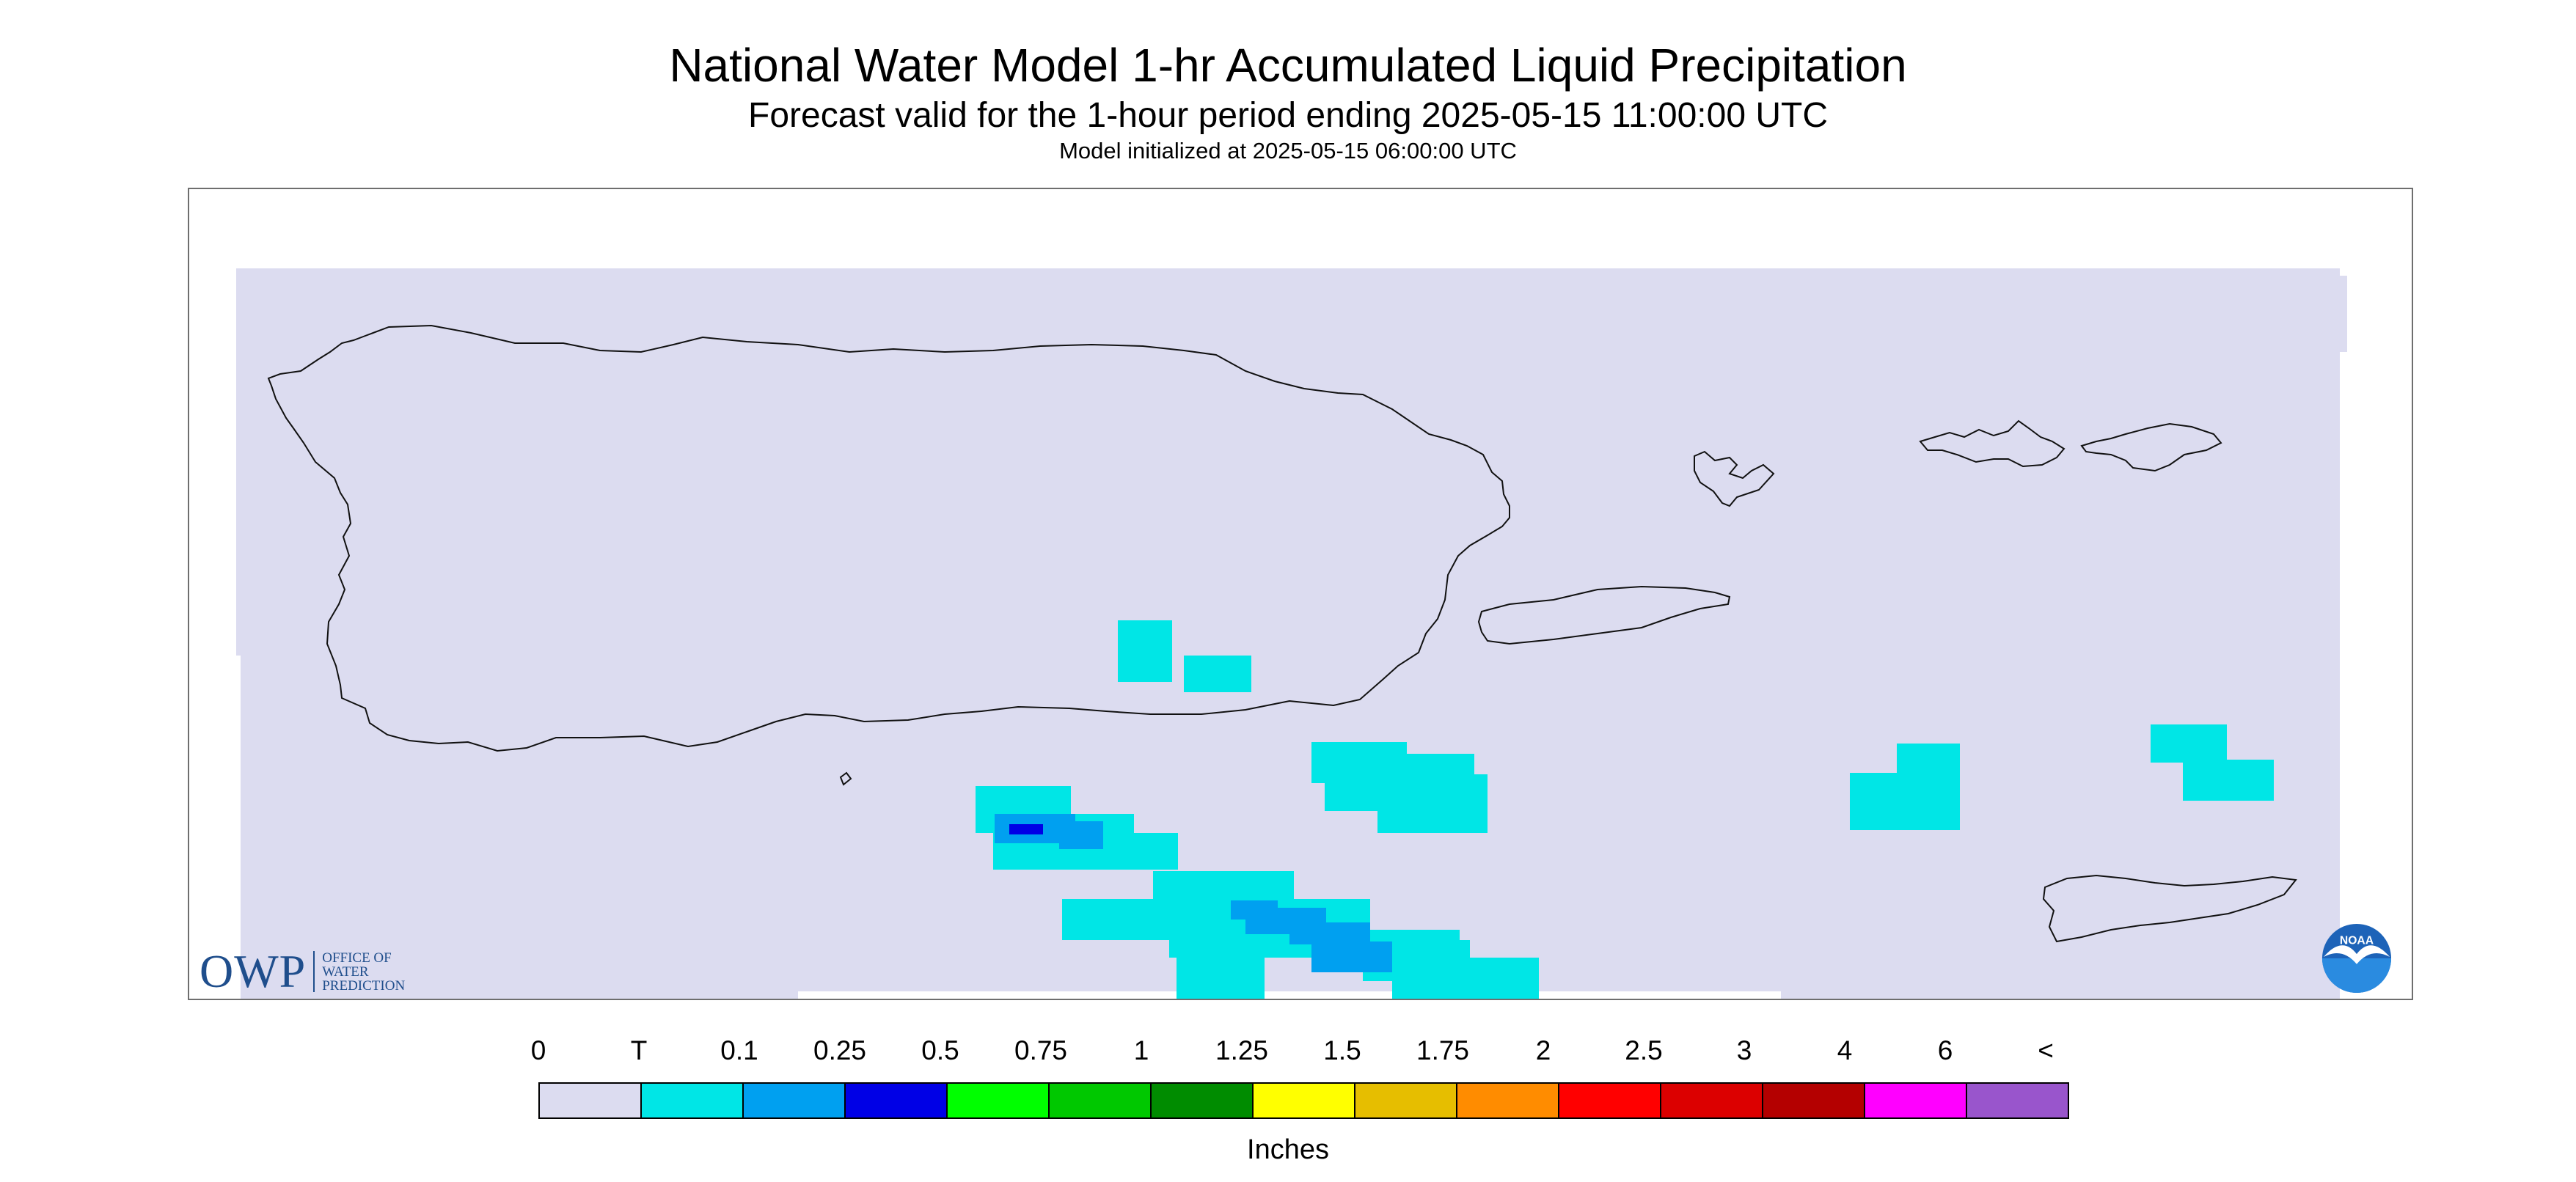 This screenshot has height=1182, width=2576. Describe the element at coordinates (1443, 1050) in the screenshot. I see `legend-label: 1.75` at that location.